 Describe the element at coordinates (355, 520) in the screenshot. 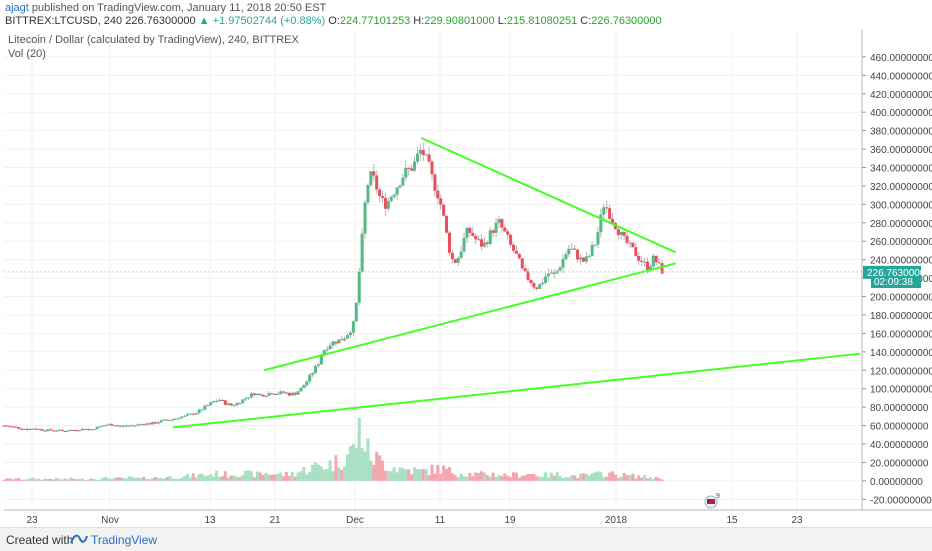

I see `time-tick-label: Dec` at that location.